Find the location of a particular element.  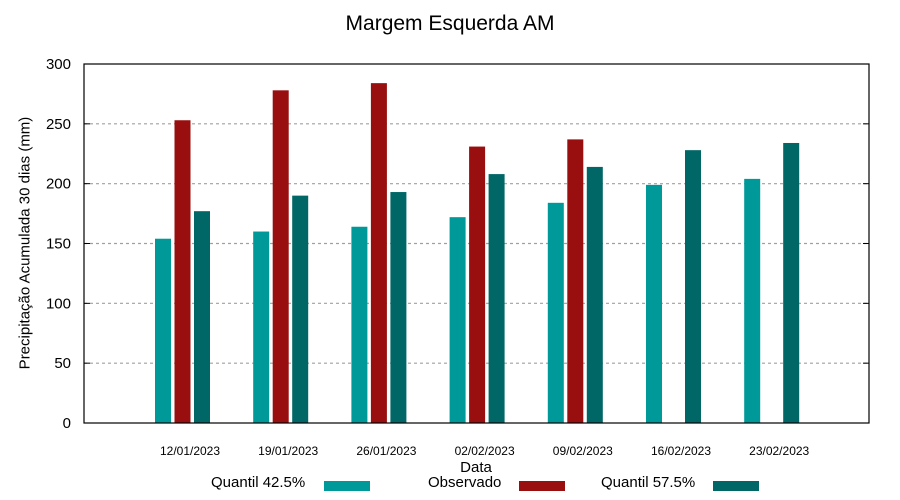

y-axis-label: Precipitação Acumulada 30 dias (mm) is located at coordinates (25, 243).